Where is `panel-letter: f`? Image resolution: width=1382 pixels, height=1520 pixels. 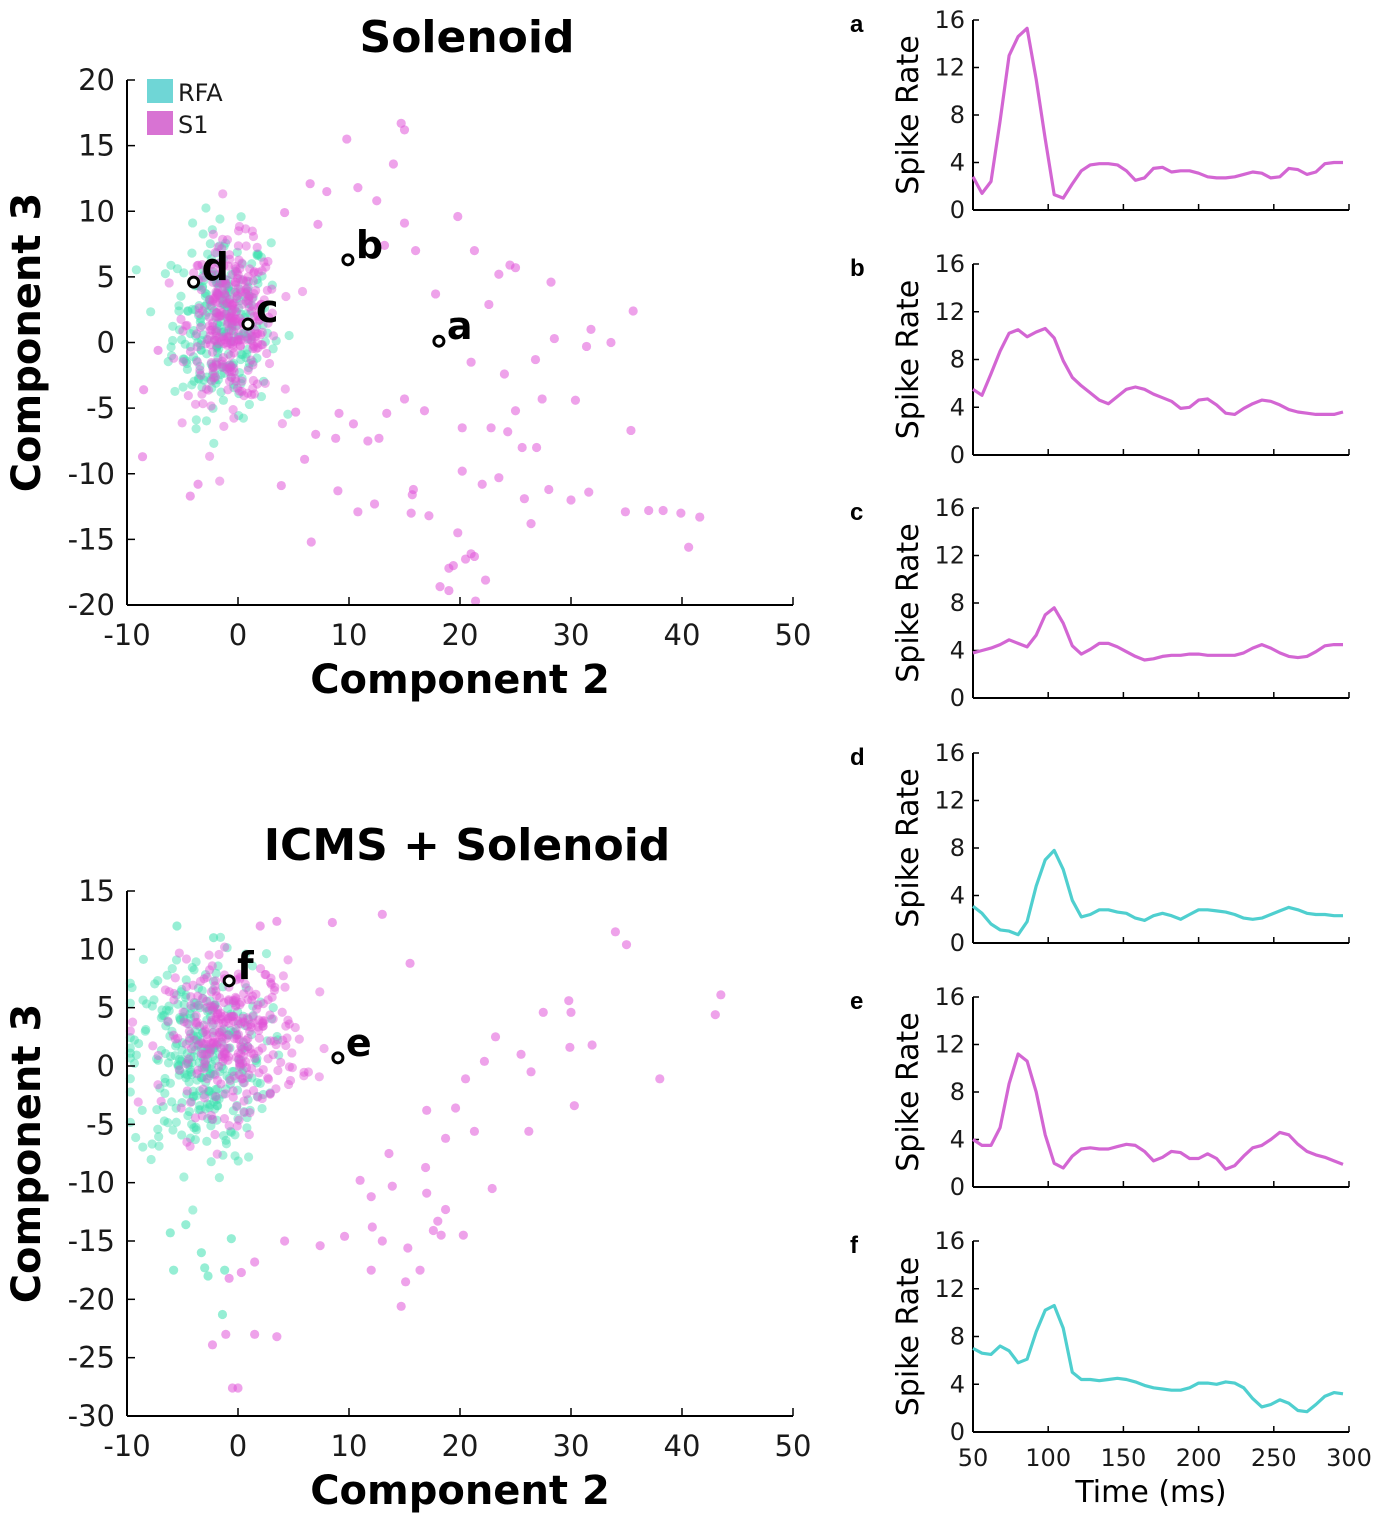
panel-letter: f is located at coordinates (854, 1245).